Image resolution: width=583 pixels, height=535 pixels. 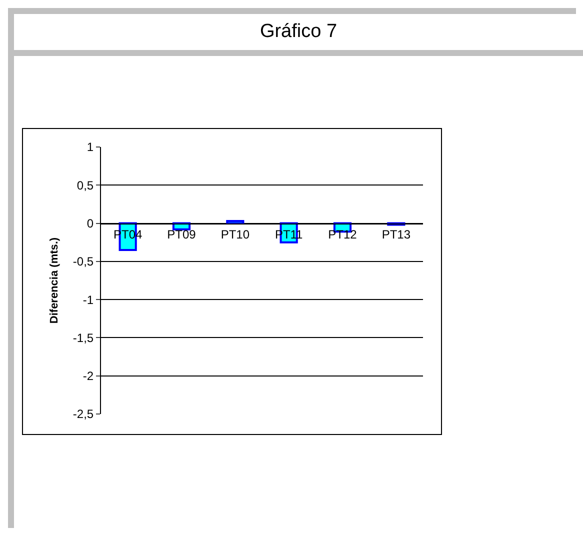 What do you see at coordinates (85, 185) in the screenshot?
I see `y-tick-label: 0,5` at bounding box center [85, 185].